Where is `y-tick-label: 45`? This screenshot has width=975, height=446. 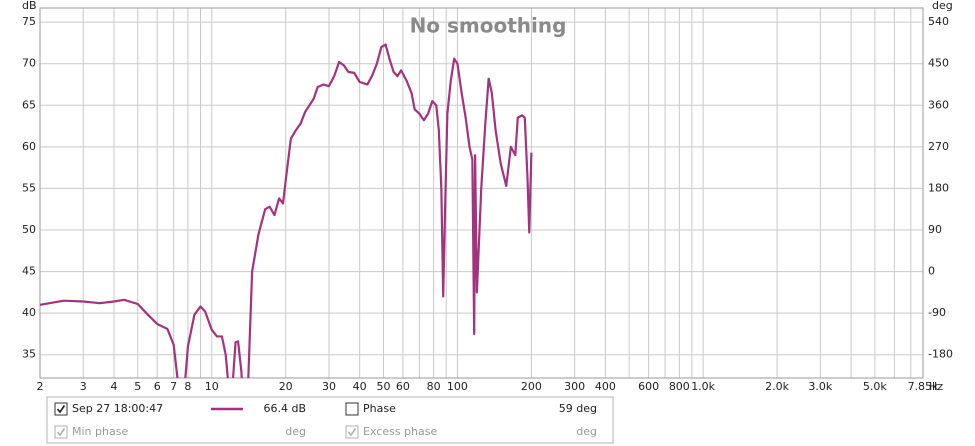
y-tick-label: 45 is located at coordinates (29, 271).